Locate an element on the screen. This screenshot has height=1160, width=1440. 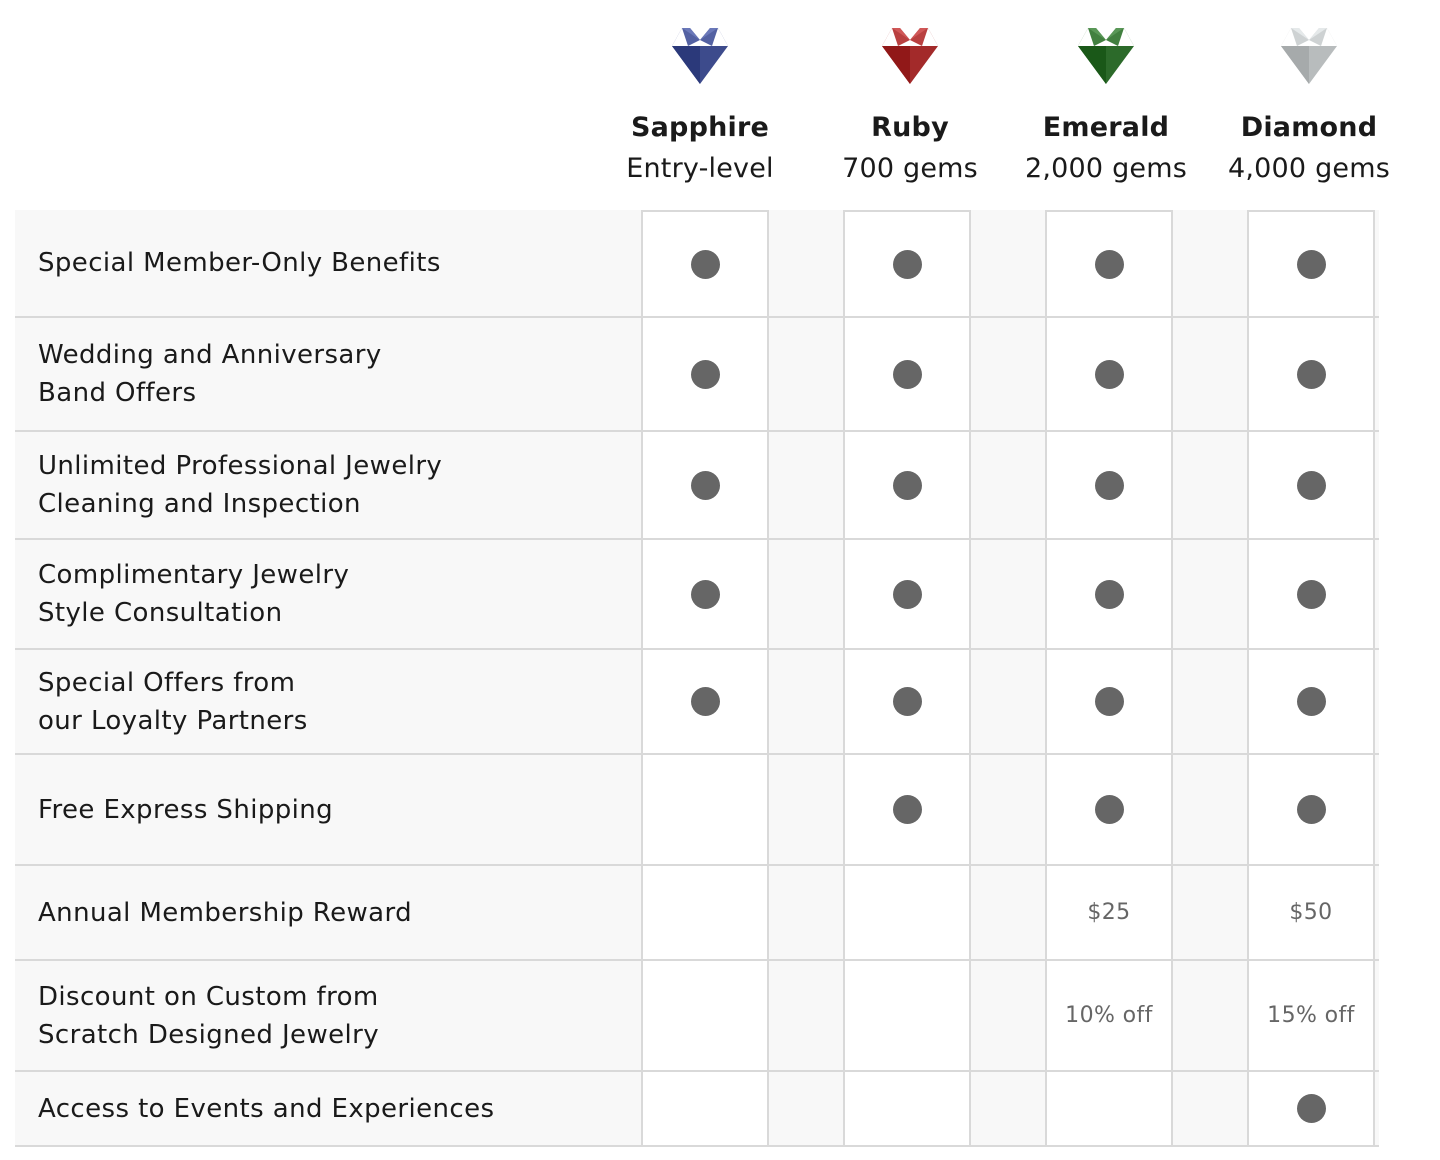
diamond-gem-icon is located at coordinates (1309, 56).